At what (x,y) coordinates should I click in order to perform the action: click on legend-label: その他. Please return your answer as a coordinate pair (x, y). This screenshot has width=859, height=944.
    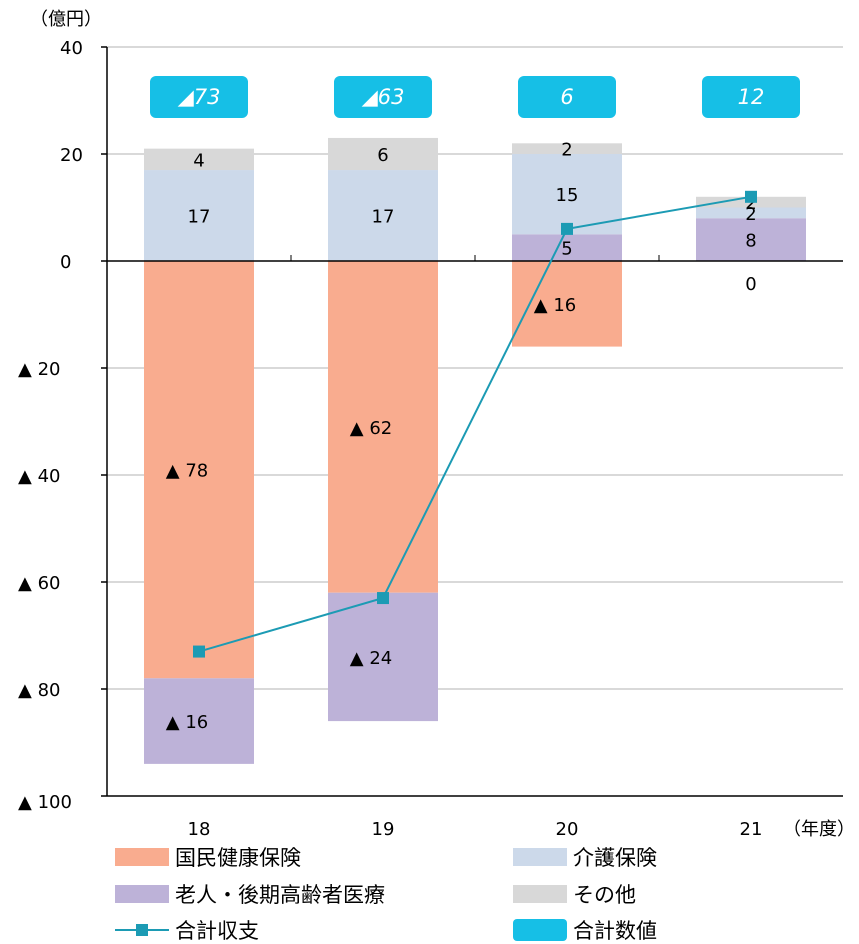
    Looking at the image, I should click on (604, 895).